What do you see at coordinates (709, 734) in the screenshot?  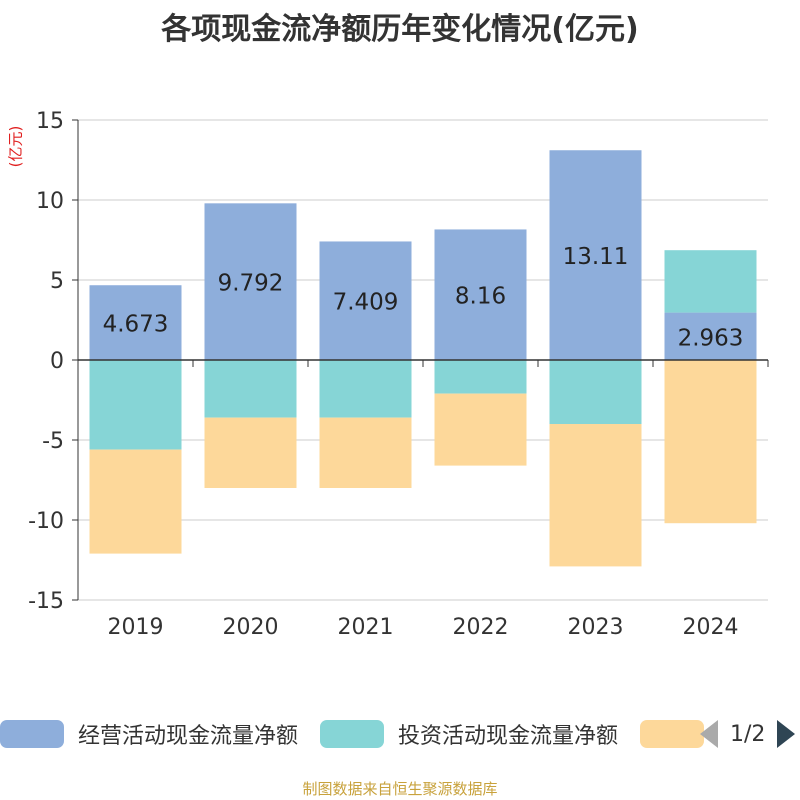 I see `legend-prev-page-icon` at bounding box center [709, 734].